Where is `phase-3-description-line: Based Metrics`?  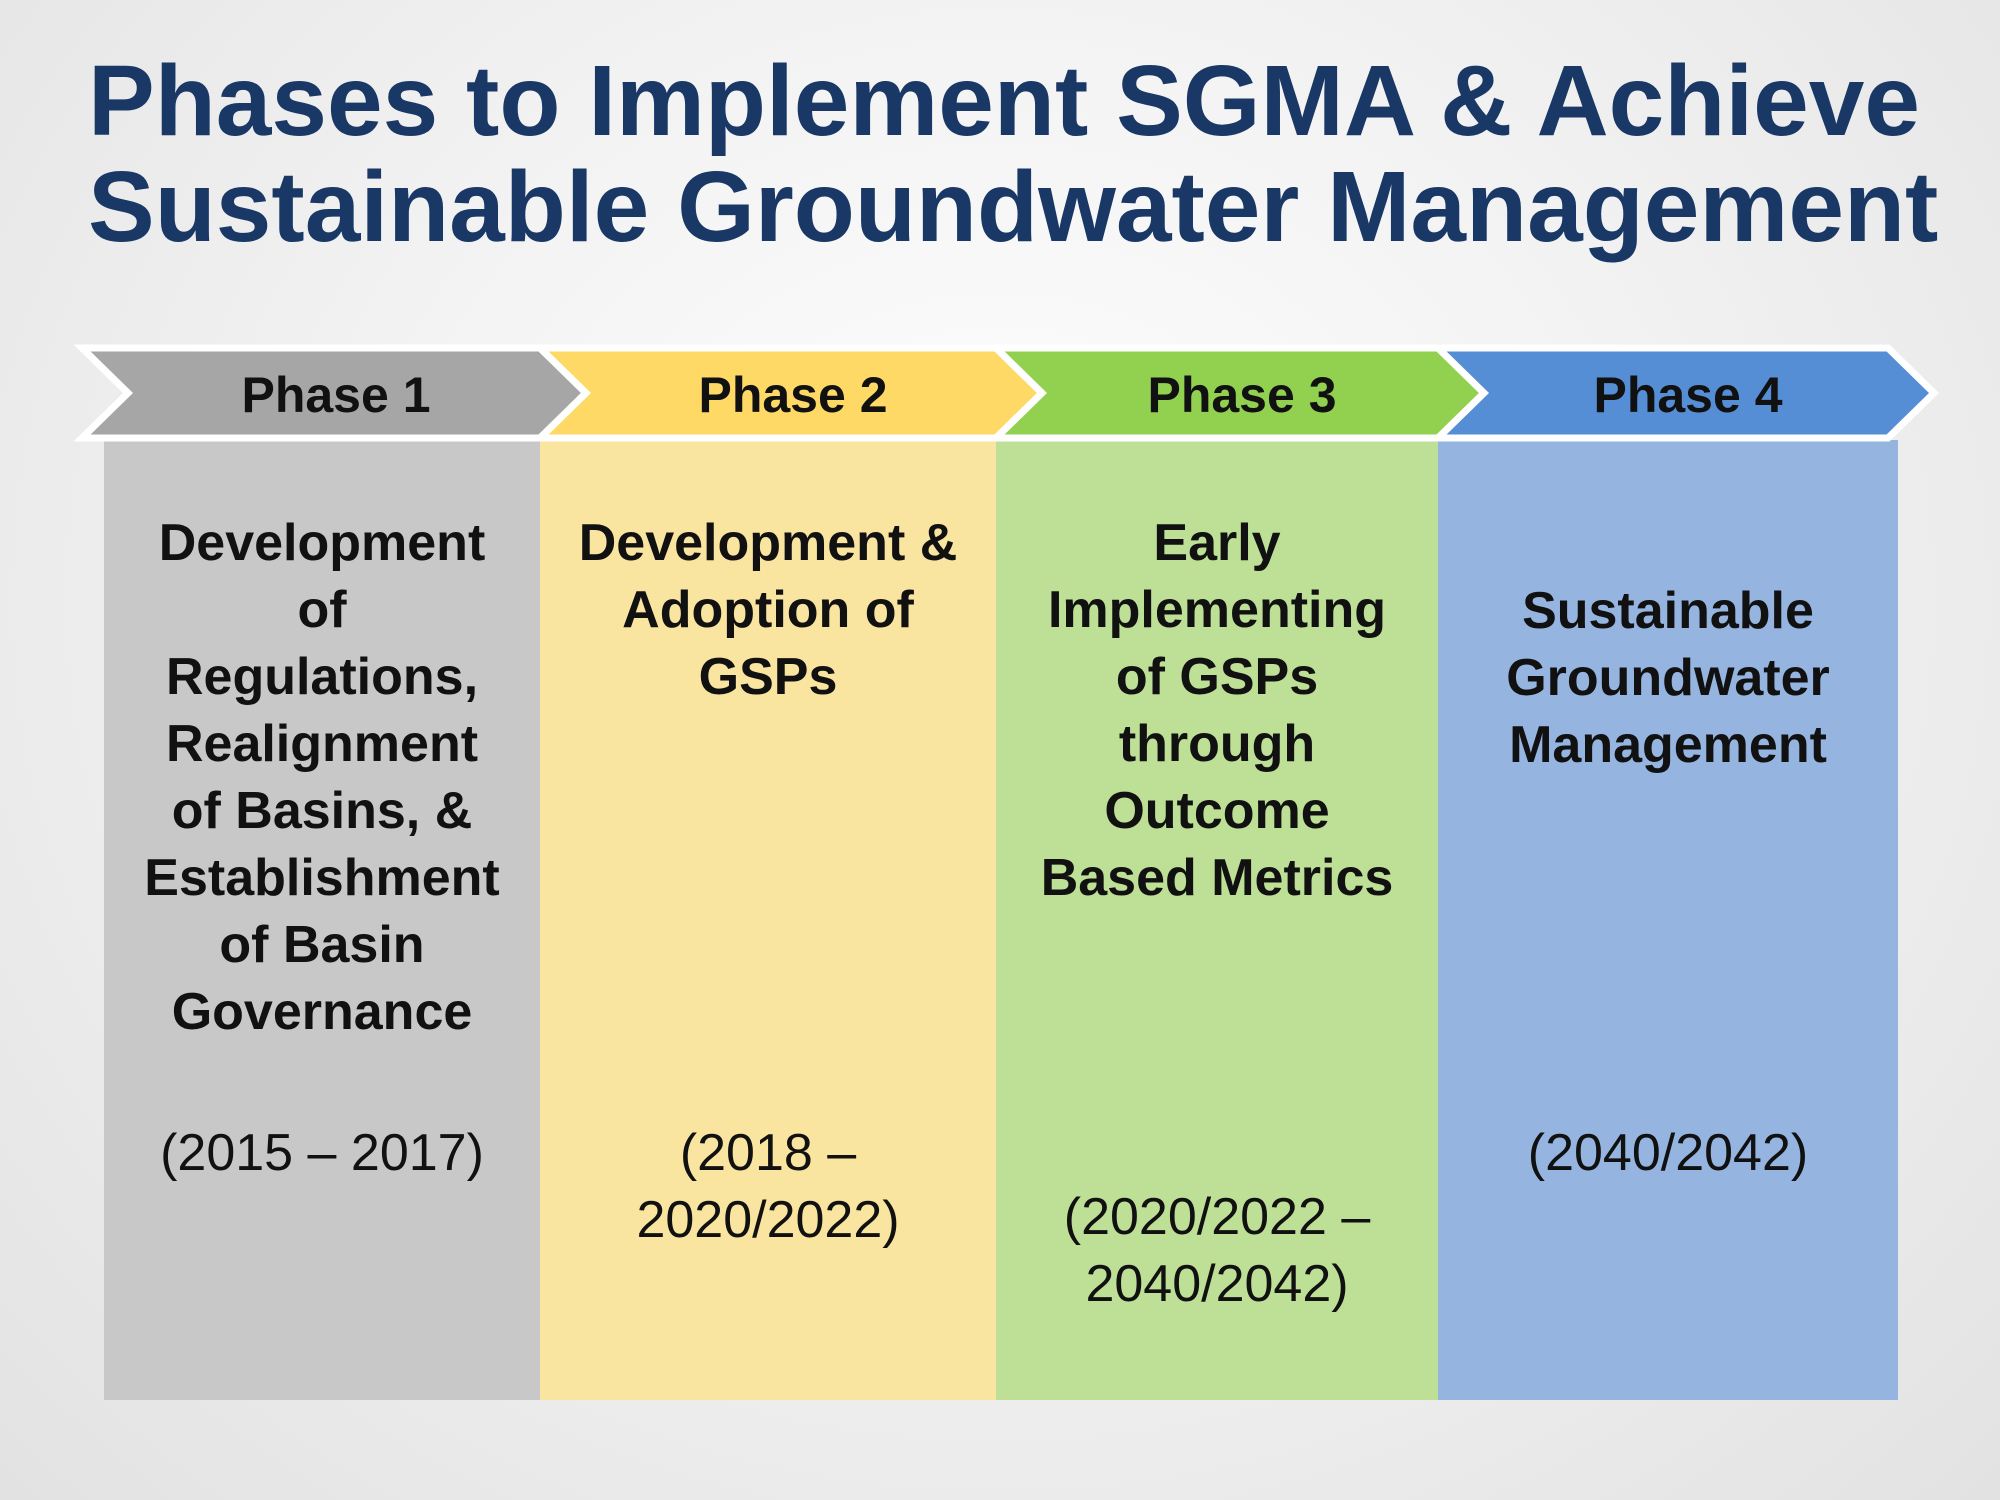 phase-3-description-line: Based Metrics is located at coordinates (1217, 878).